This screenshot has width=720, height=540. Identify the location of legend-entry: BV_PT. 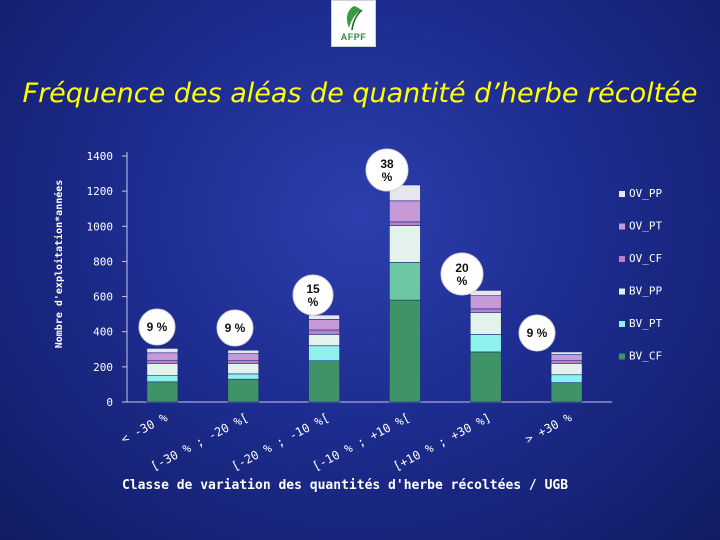
(645, 323).